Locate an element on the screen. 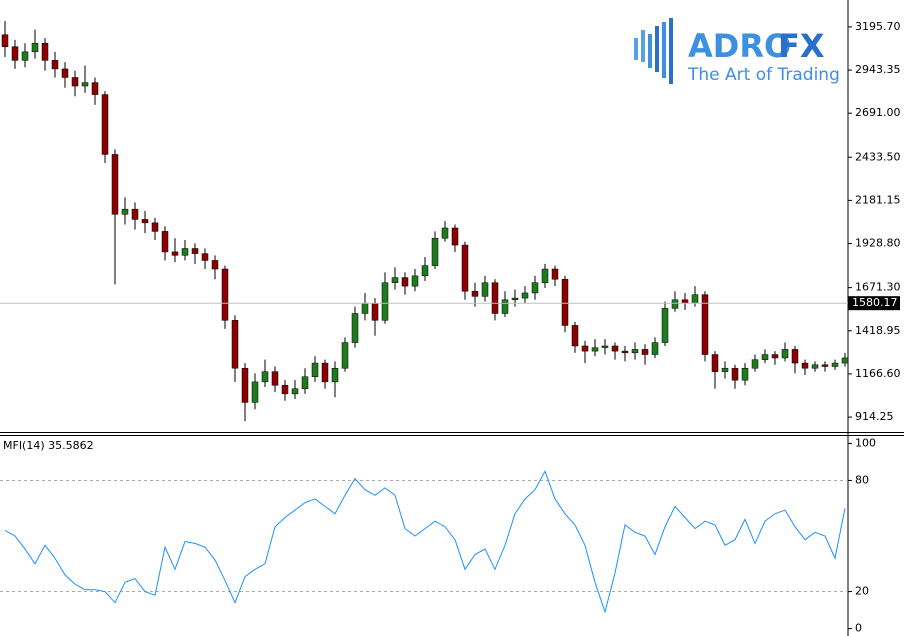 The image size is (904, 636). last-price-box is located at coordinates (874, 303).